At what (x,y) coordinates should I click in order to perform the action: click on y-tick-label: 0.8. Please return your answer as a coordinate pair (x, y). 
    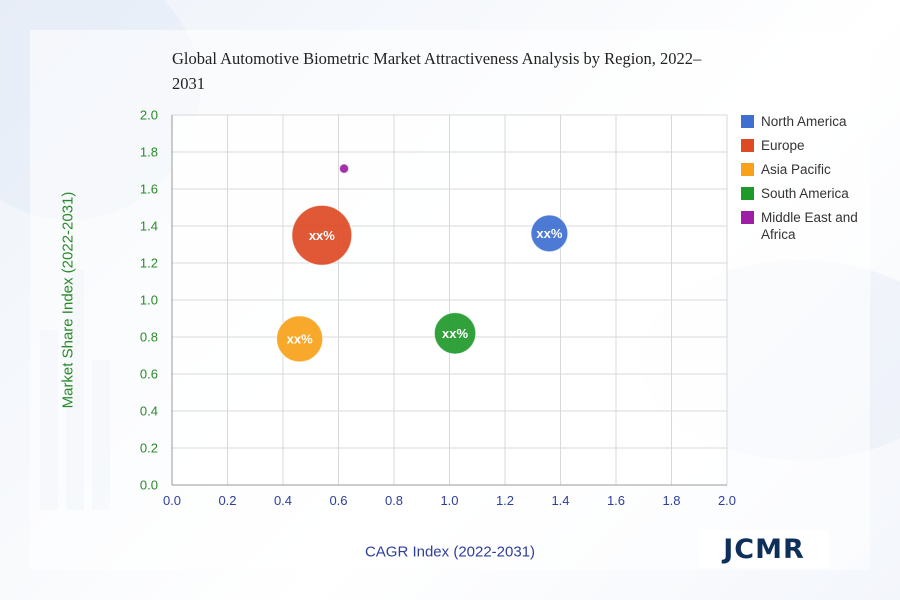
    Looking at the image, I should click on (149, 337).